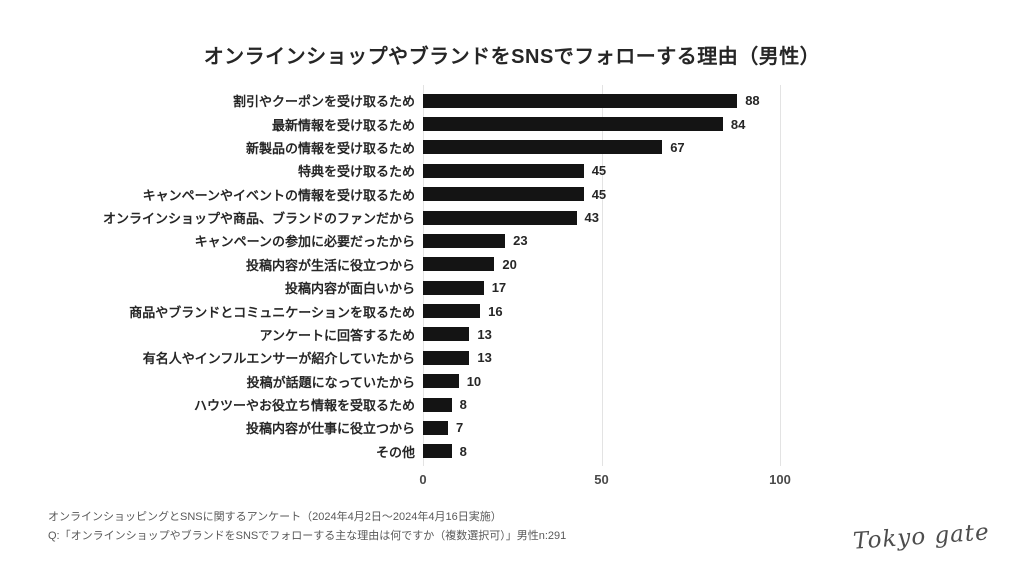  I want to click on bar-track: 67, so click(705, 147).